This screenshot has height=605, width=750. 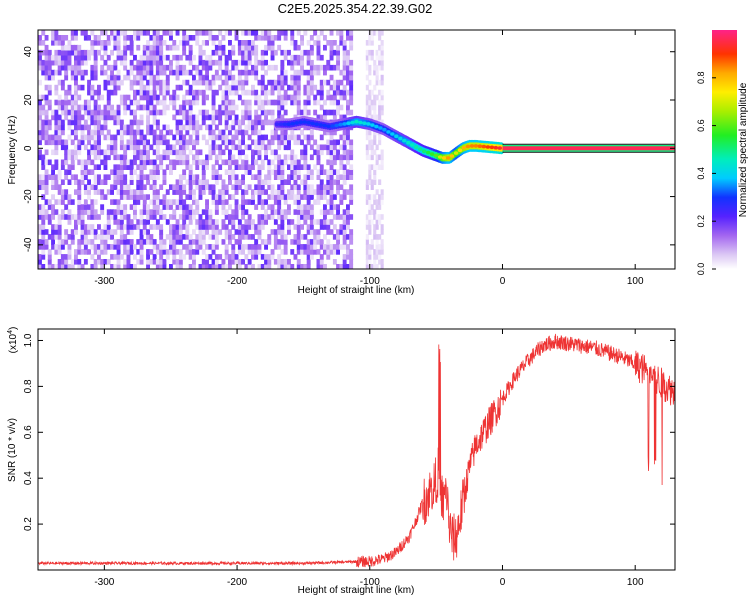 What do you see at coordinates (389, 139) in the screenshot?
I see `spectrogram-signal-track` at bounding box center [389, 139].